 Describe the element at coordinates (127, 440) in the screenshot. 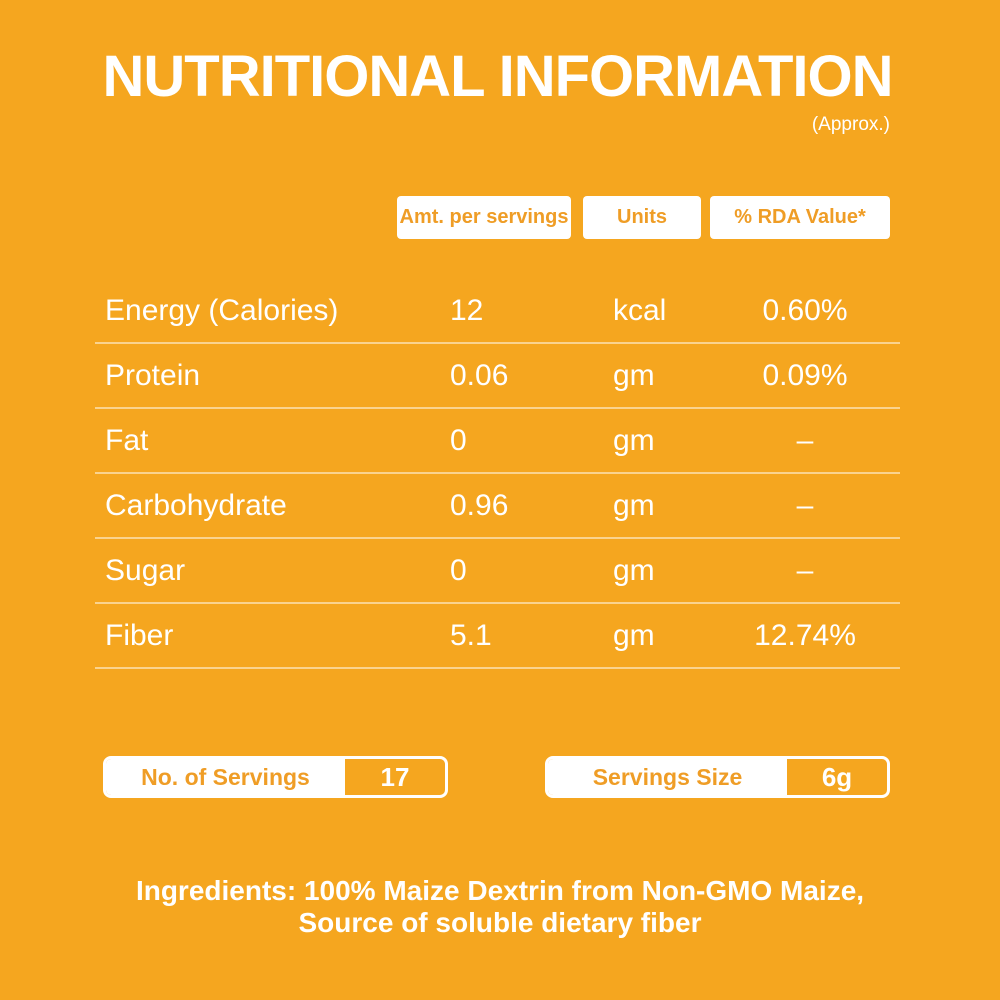

I see `row-label: Fat` at that location.